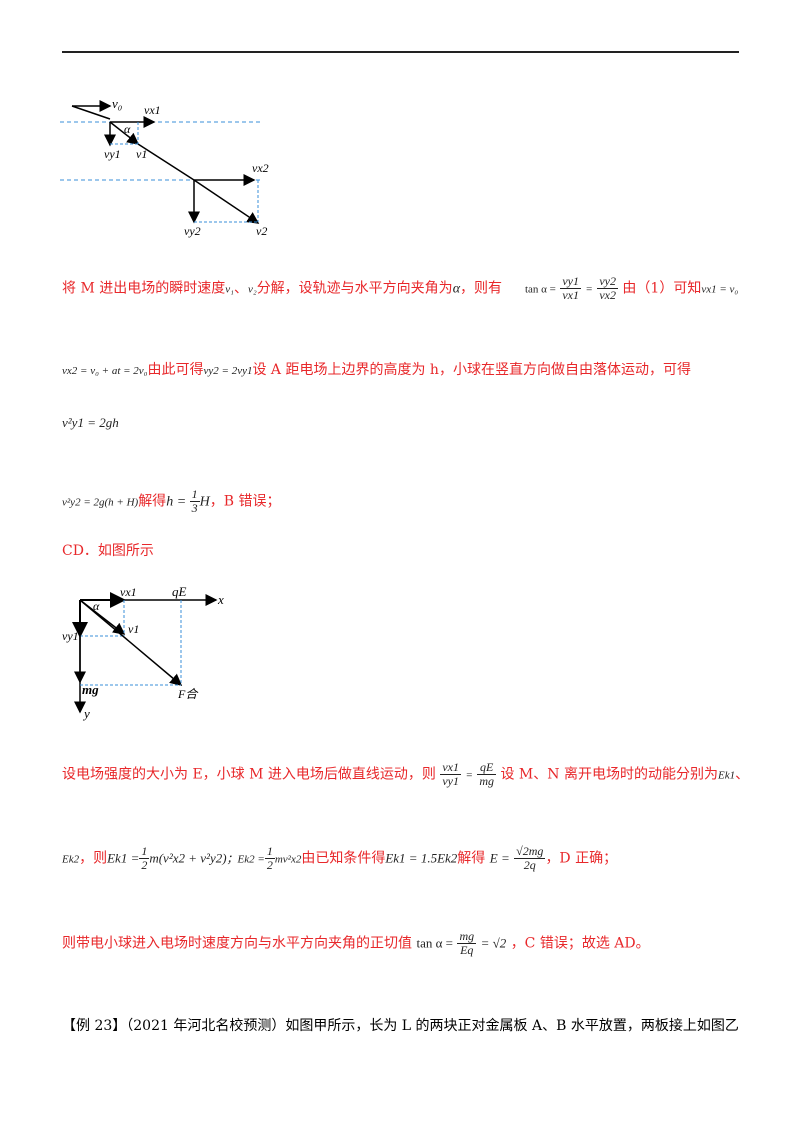 This screenshot has height=1132, width=800. Describe the element at coordinates (237, 943) in the screenshot. I see `text: 则带电小球进入电场时速度方向与水平方向夹角的正切值` at that location.